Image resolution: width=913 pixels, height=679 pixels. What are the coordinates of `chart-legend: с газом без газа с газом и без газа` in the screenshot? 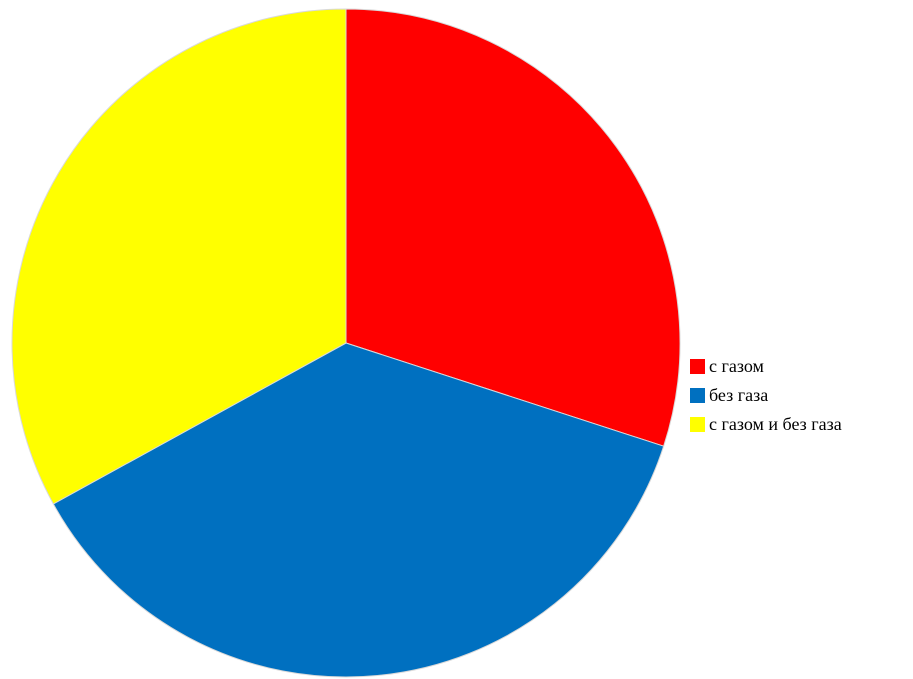 It's located at (766, 395).